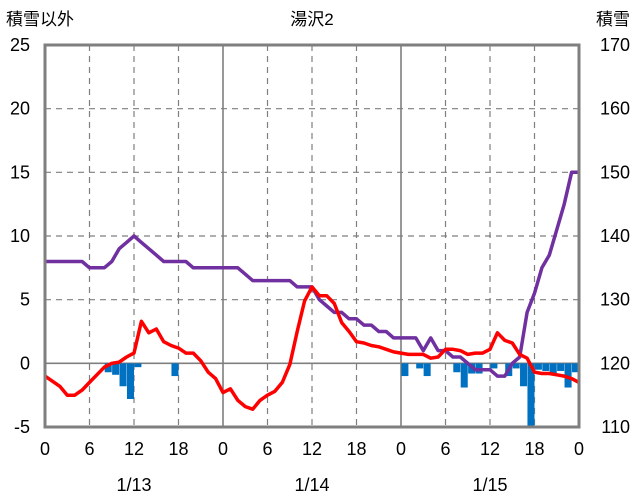 The width and height of the screenshot is (636, 501). What do you see at coordinates (22, 427) in the screenshot?
I see `left-tick-label: -5` at bounding box center [22, 427].